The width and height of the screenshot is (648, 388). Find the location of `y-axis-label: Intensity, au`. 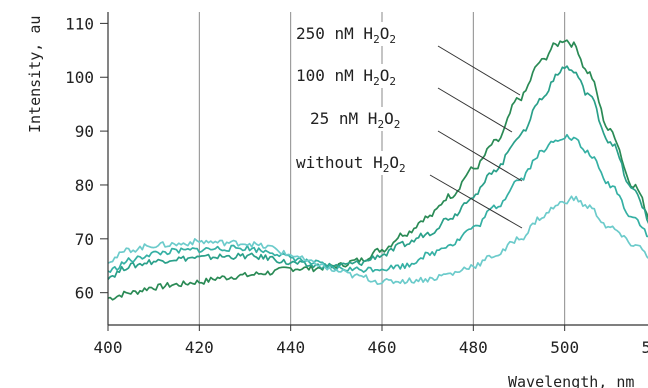

y-axis-label: Intensity, au is located at coordinates (35, 74).